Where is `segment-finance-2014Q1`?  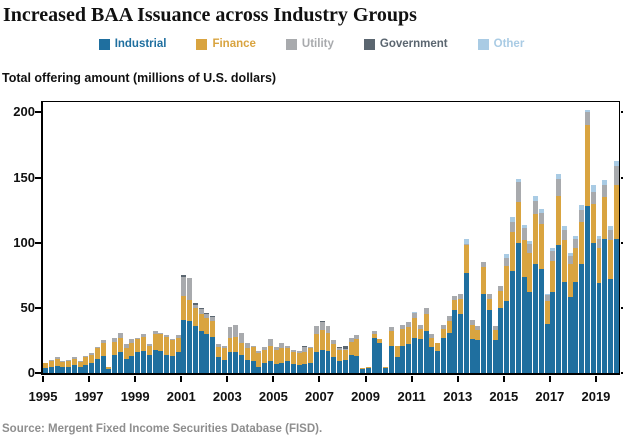
segment-finance-2014Q1 is located at coordinates (484, 280).